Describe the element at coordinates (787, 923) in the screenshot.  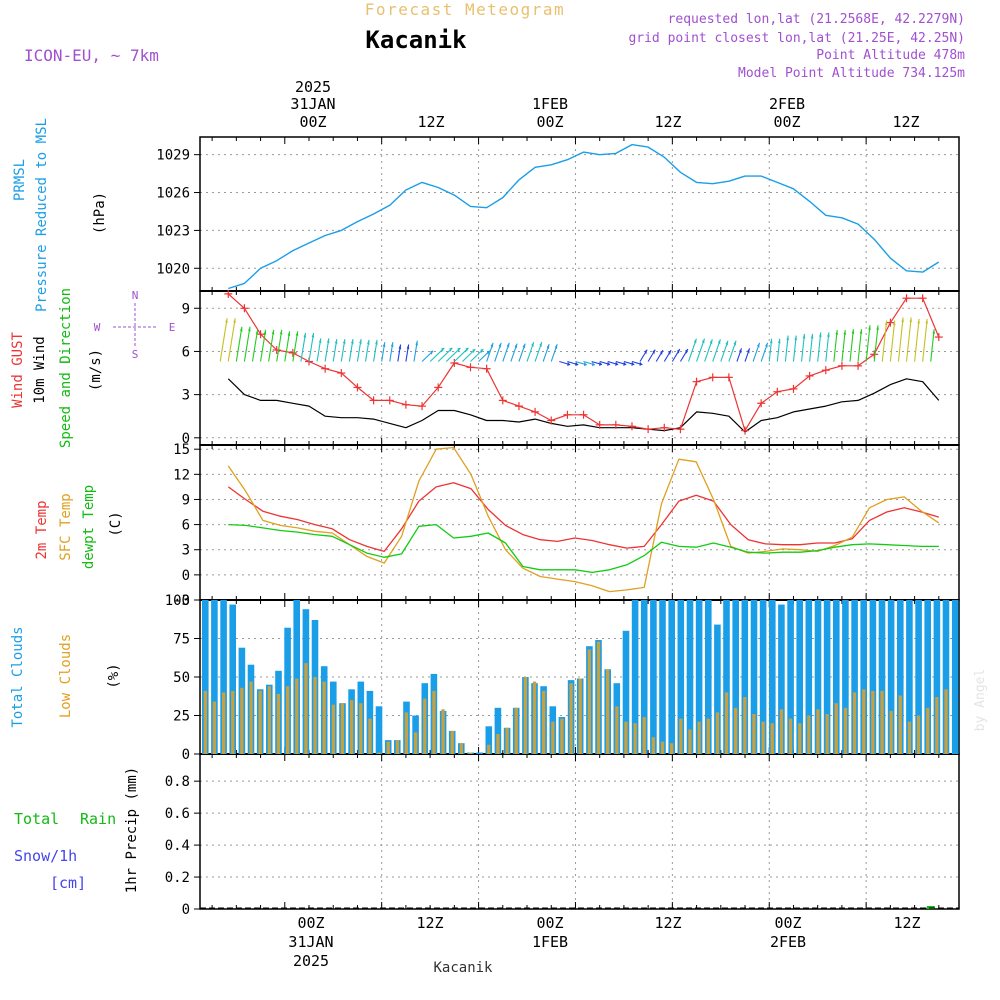
I see `bottom-axis-label-line: 00Z` at that location.